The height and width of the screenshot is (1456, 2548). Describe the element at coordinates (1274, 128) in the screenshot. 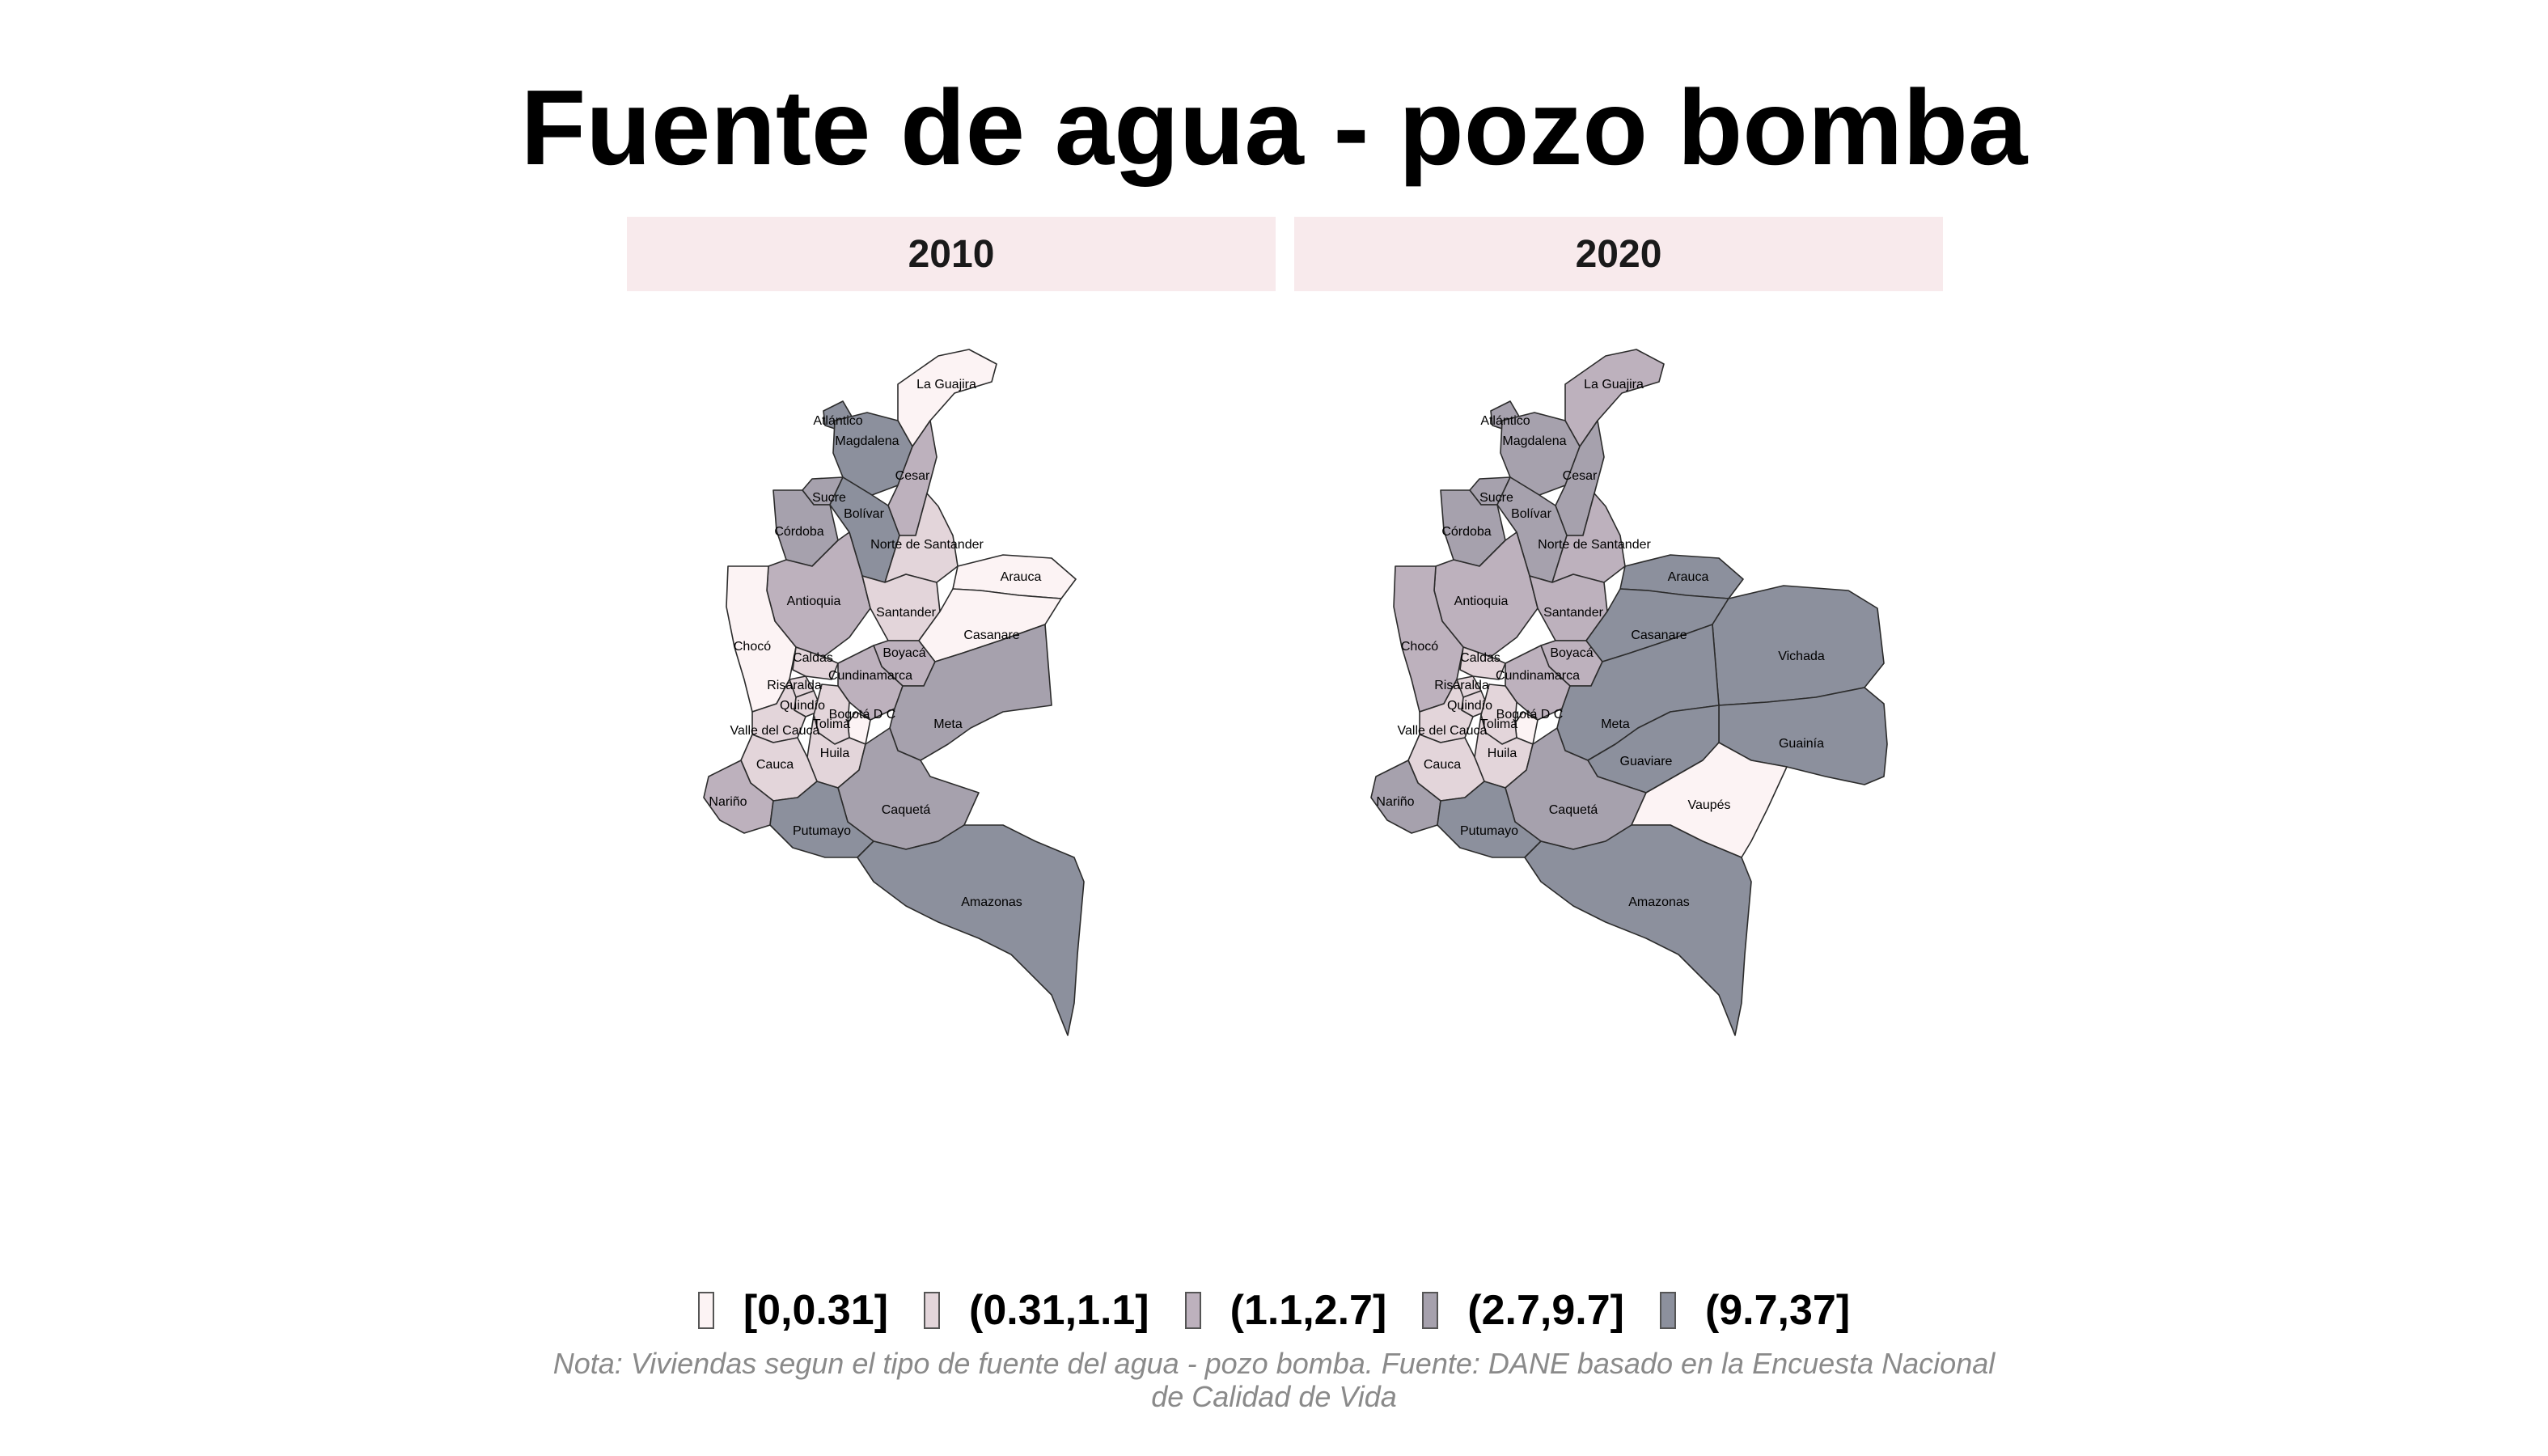

I see `map-title: Fuente de agua - pozo bomba` at that location.